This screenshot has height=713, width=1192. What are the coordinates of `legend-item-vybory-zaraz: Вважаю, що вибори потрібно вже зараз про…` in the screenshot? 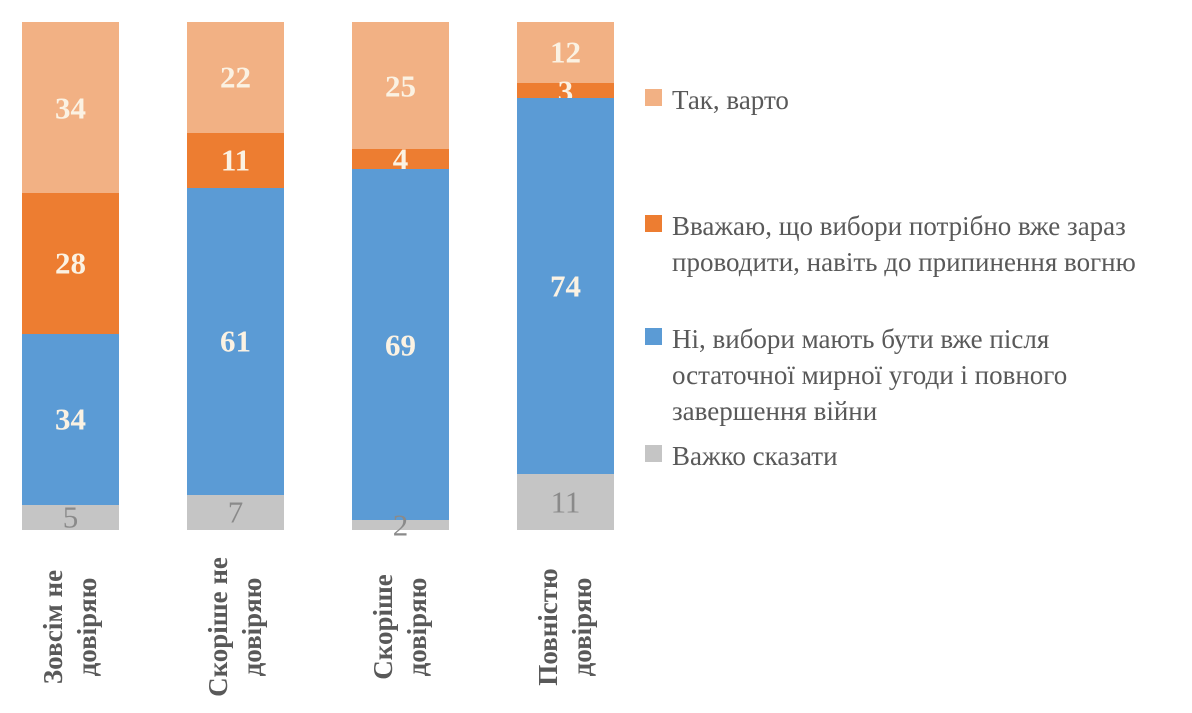 It's located at (890, 244).